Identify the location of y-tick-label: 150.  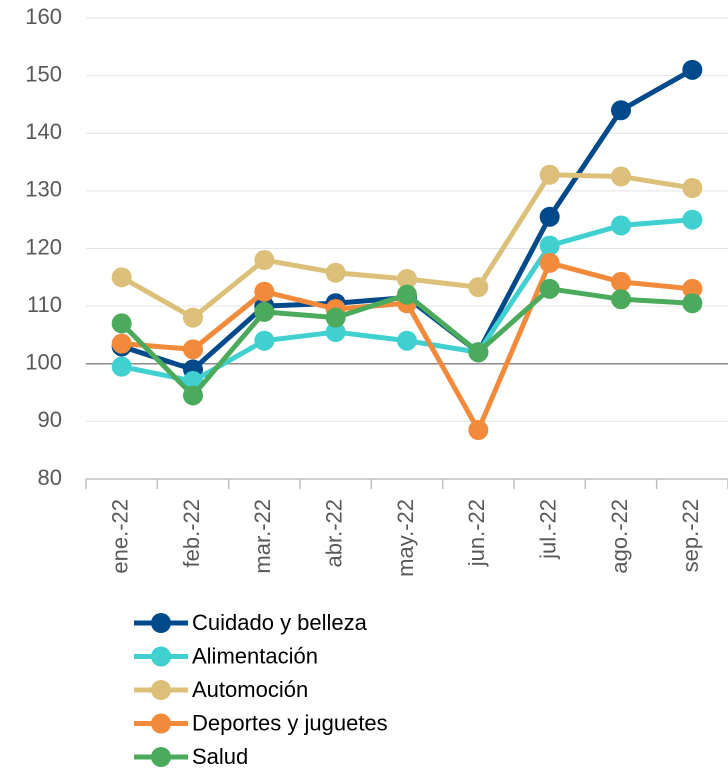
(43, 73).